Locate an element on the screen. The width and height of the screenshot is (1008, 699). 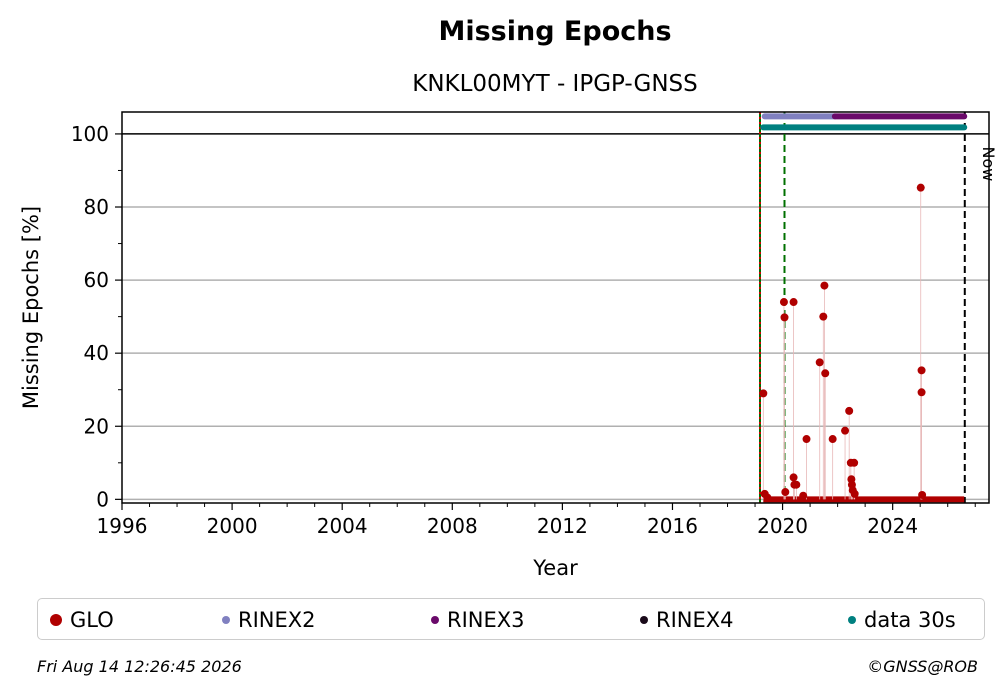
legend-label-rinex4: RINEX4 is located at coordinates (695, 620).